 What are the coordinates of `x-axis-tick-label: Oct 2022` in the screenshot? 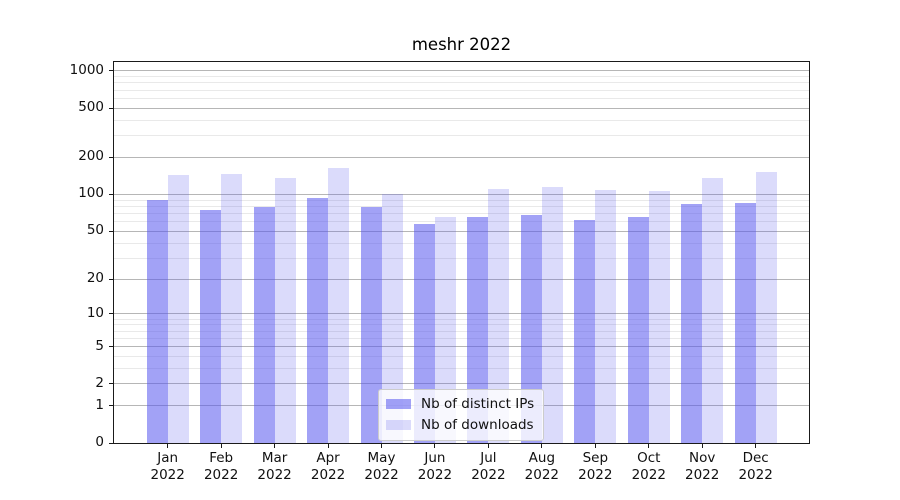 It's located at (649, 467).